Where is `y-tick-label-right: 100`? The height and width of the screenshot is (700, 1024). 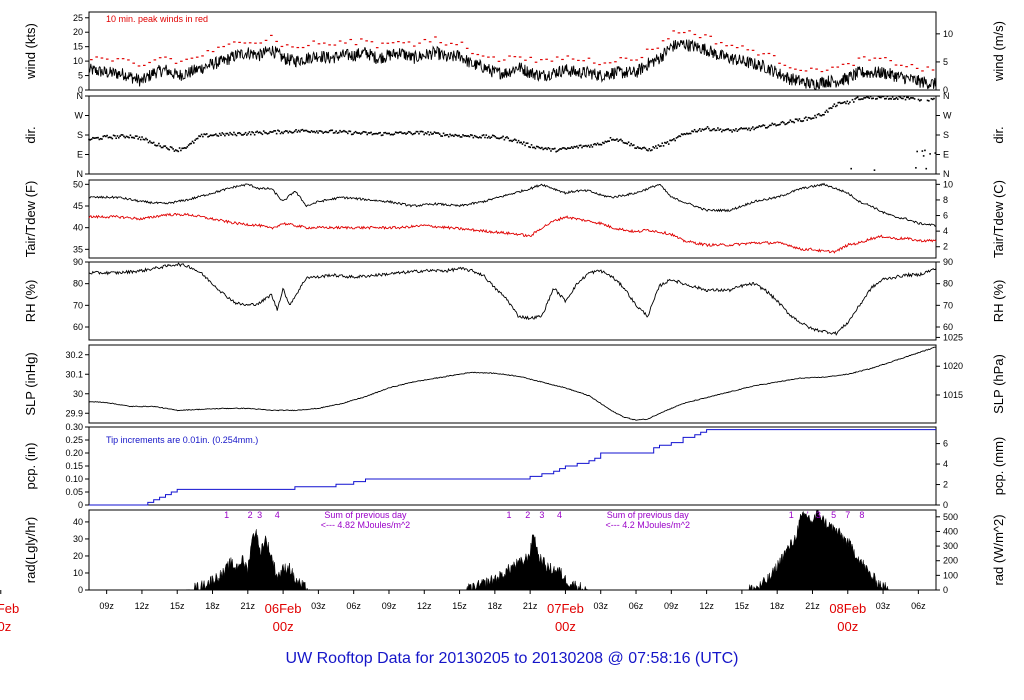 y-tick-label-right: 100 is located at coordinates (950, 575).